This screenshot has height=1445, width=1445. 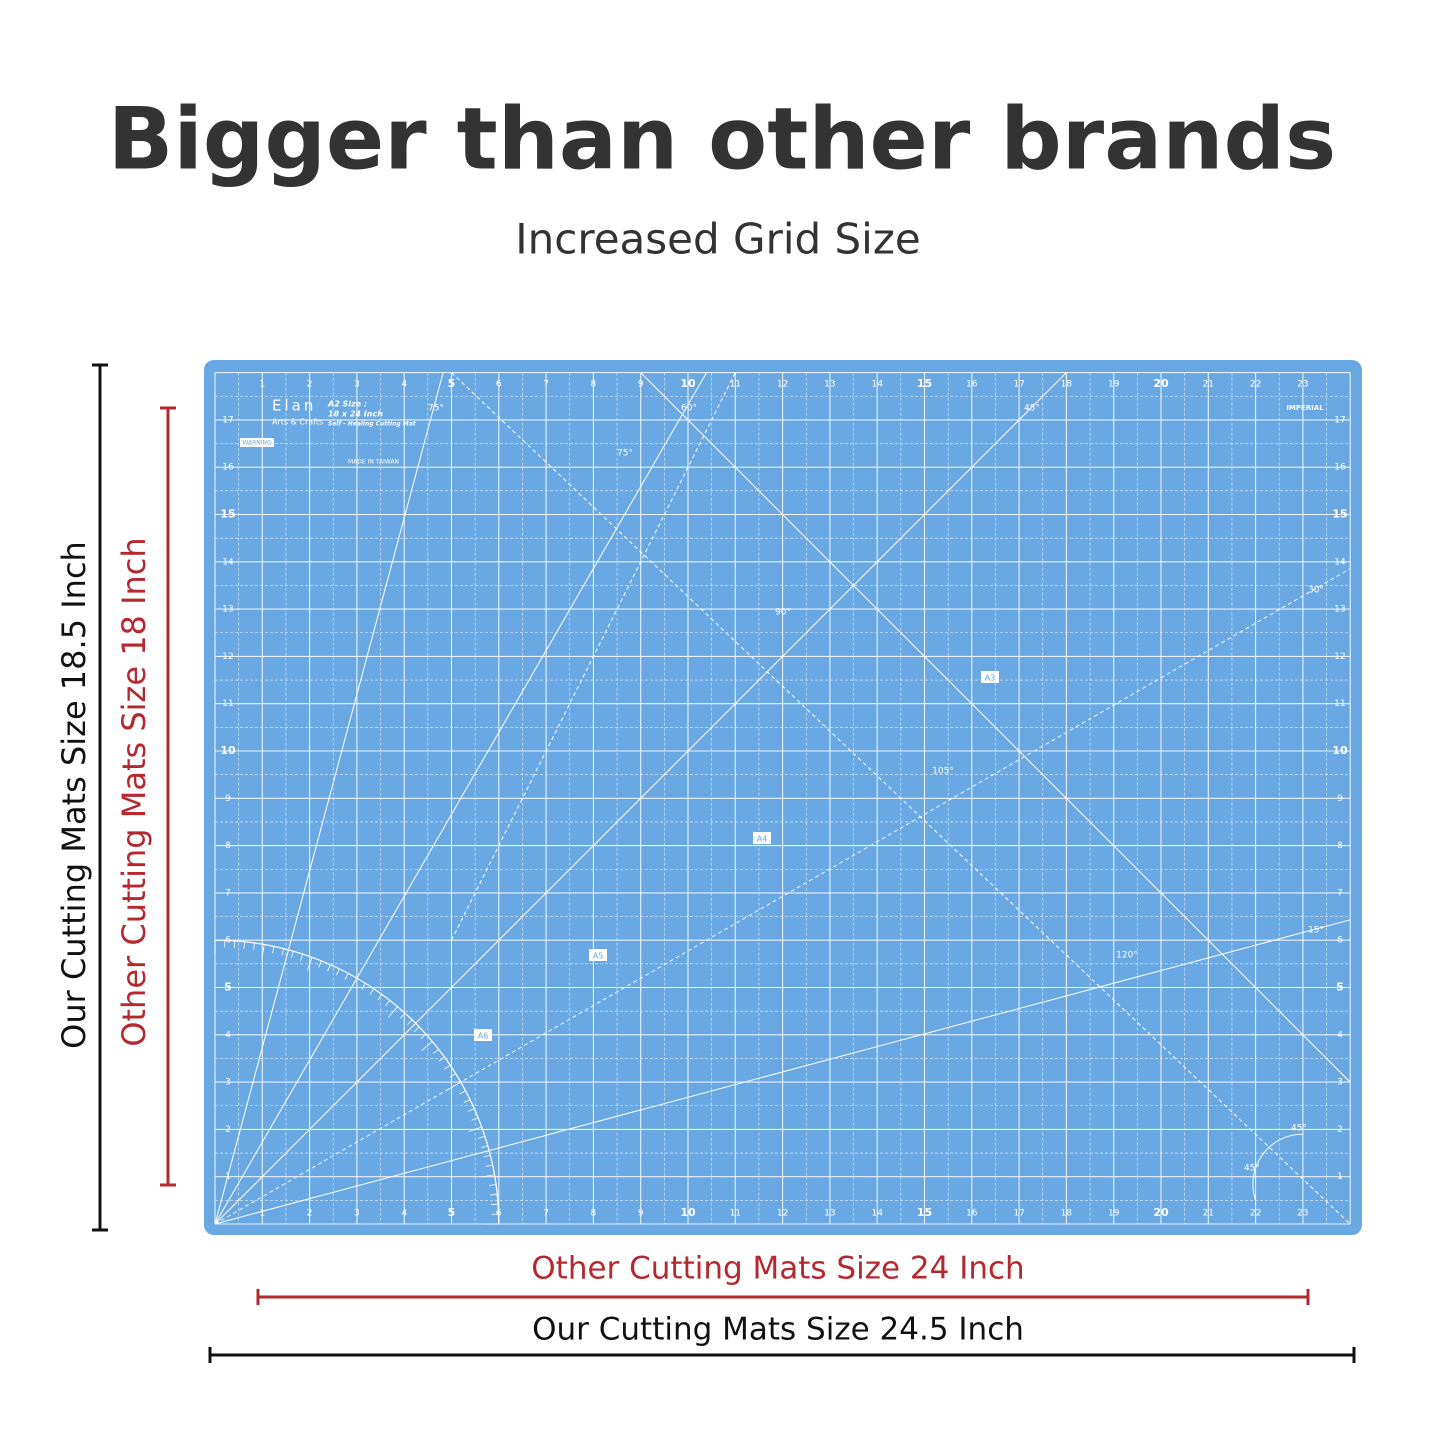 I want to click on ruler-x-label: 10, so click(x=688, y=383).